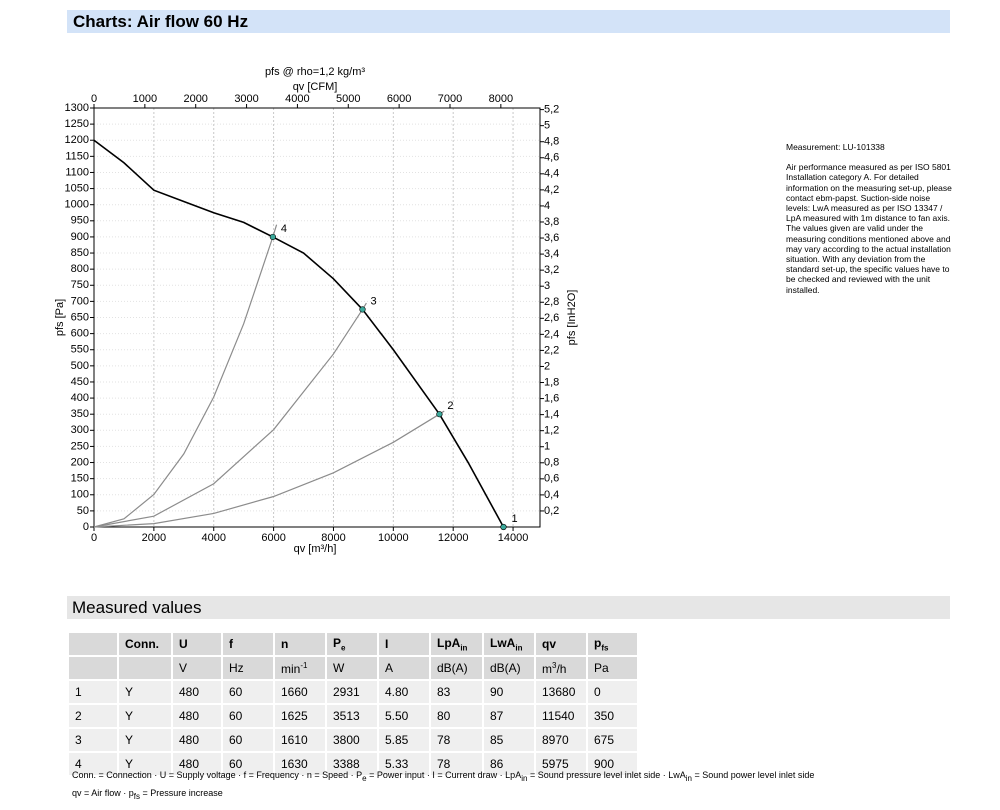 The image size is (1000, 810). Describe the element at coordinates (555, 764) in the screenshot. I see `cell-text: 5975` at that location.